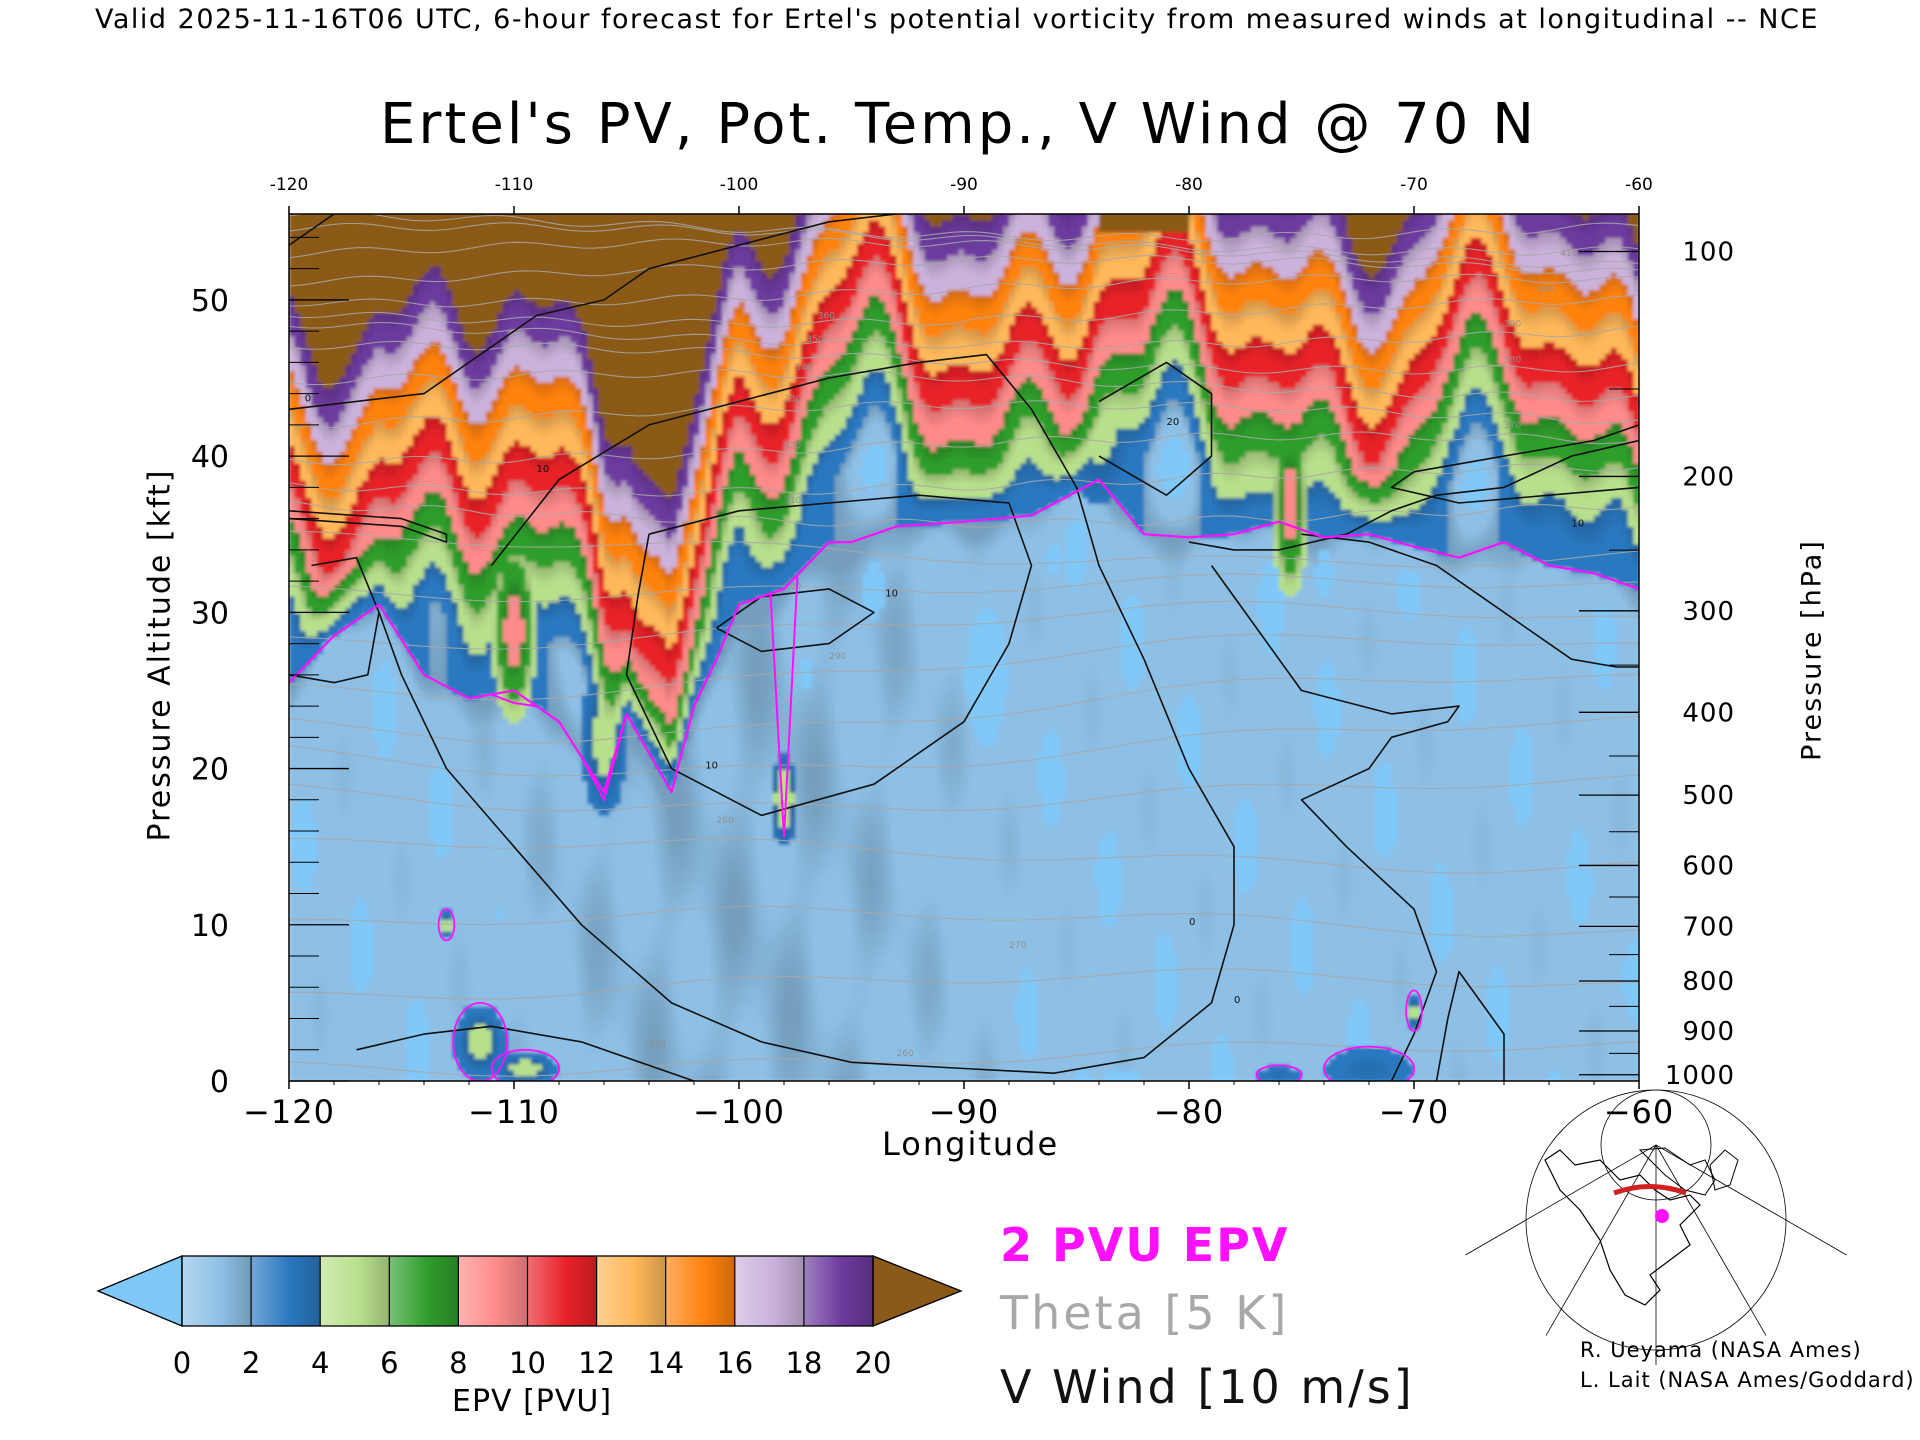  I want to click on y-tick-label: 40, so click(210, 457).